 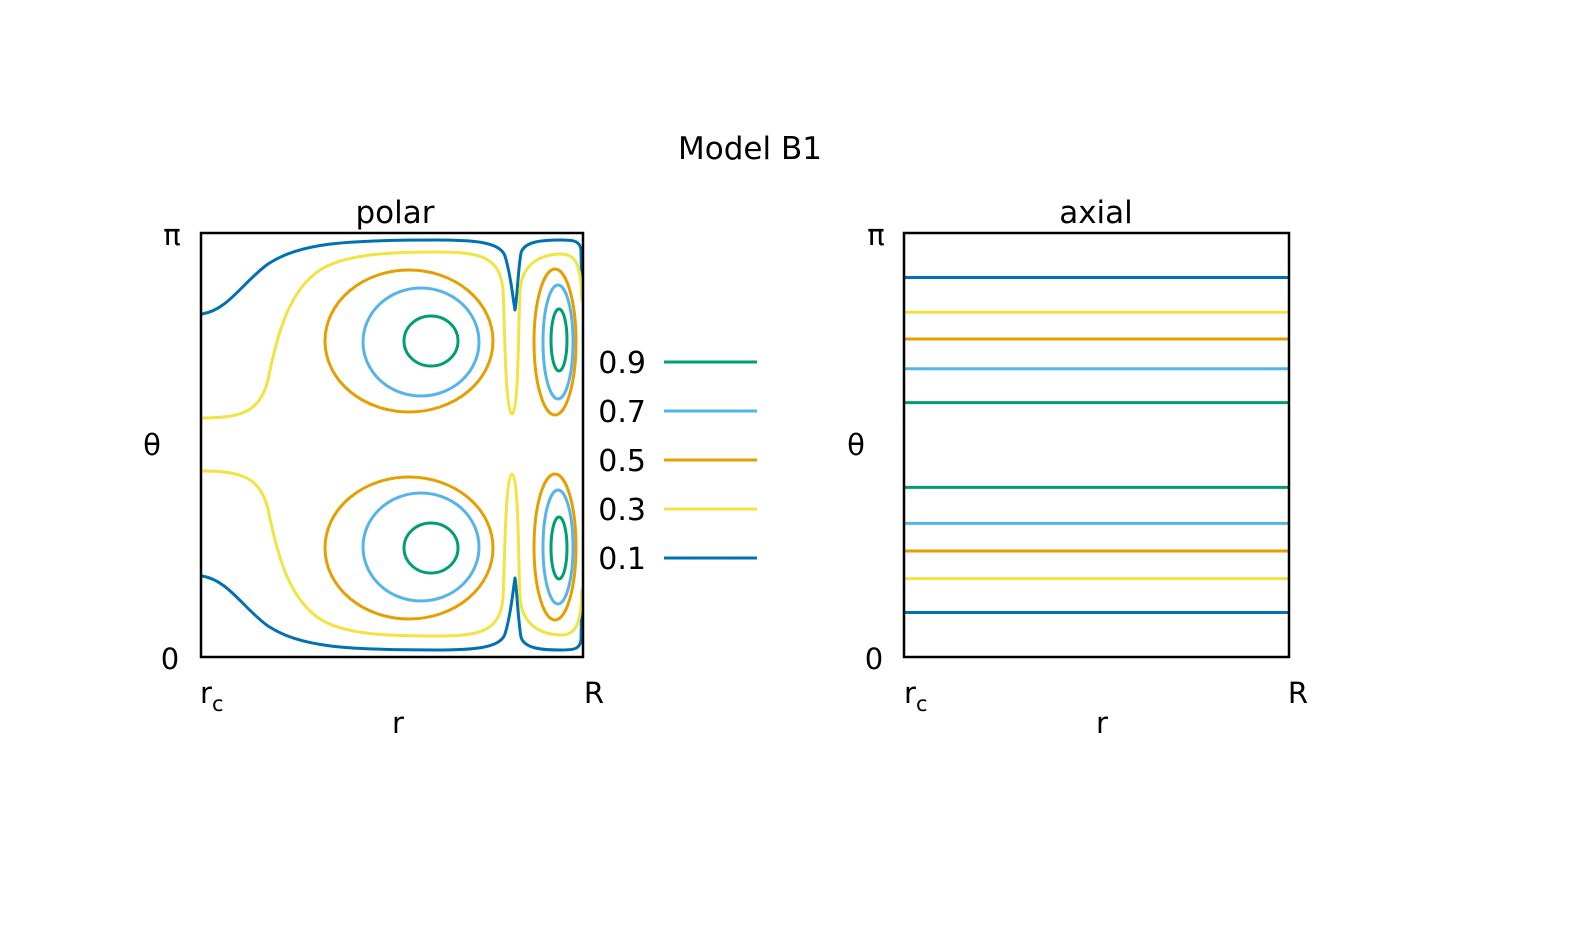 What do you see at coordinates (171, 235) in the screenshot?
I see `polar-ytick-pi: π` at bounding box center [171, 235].